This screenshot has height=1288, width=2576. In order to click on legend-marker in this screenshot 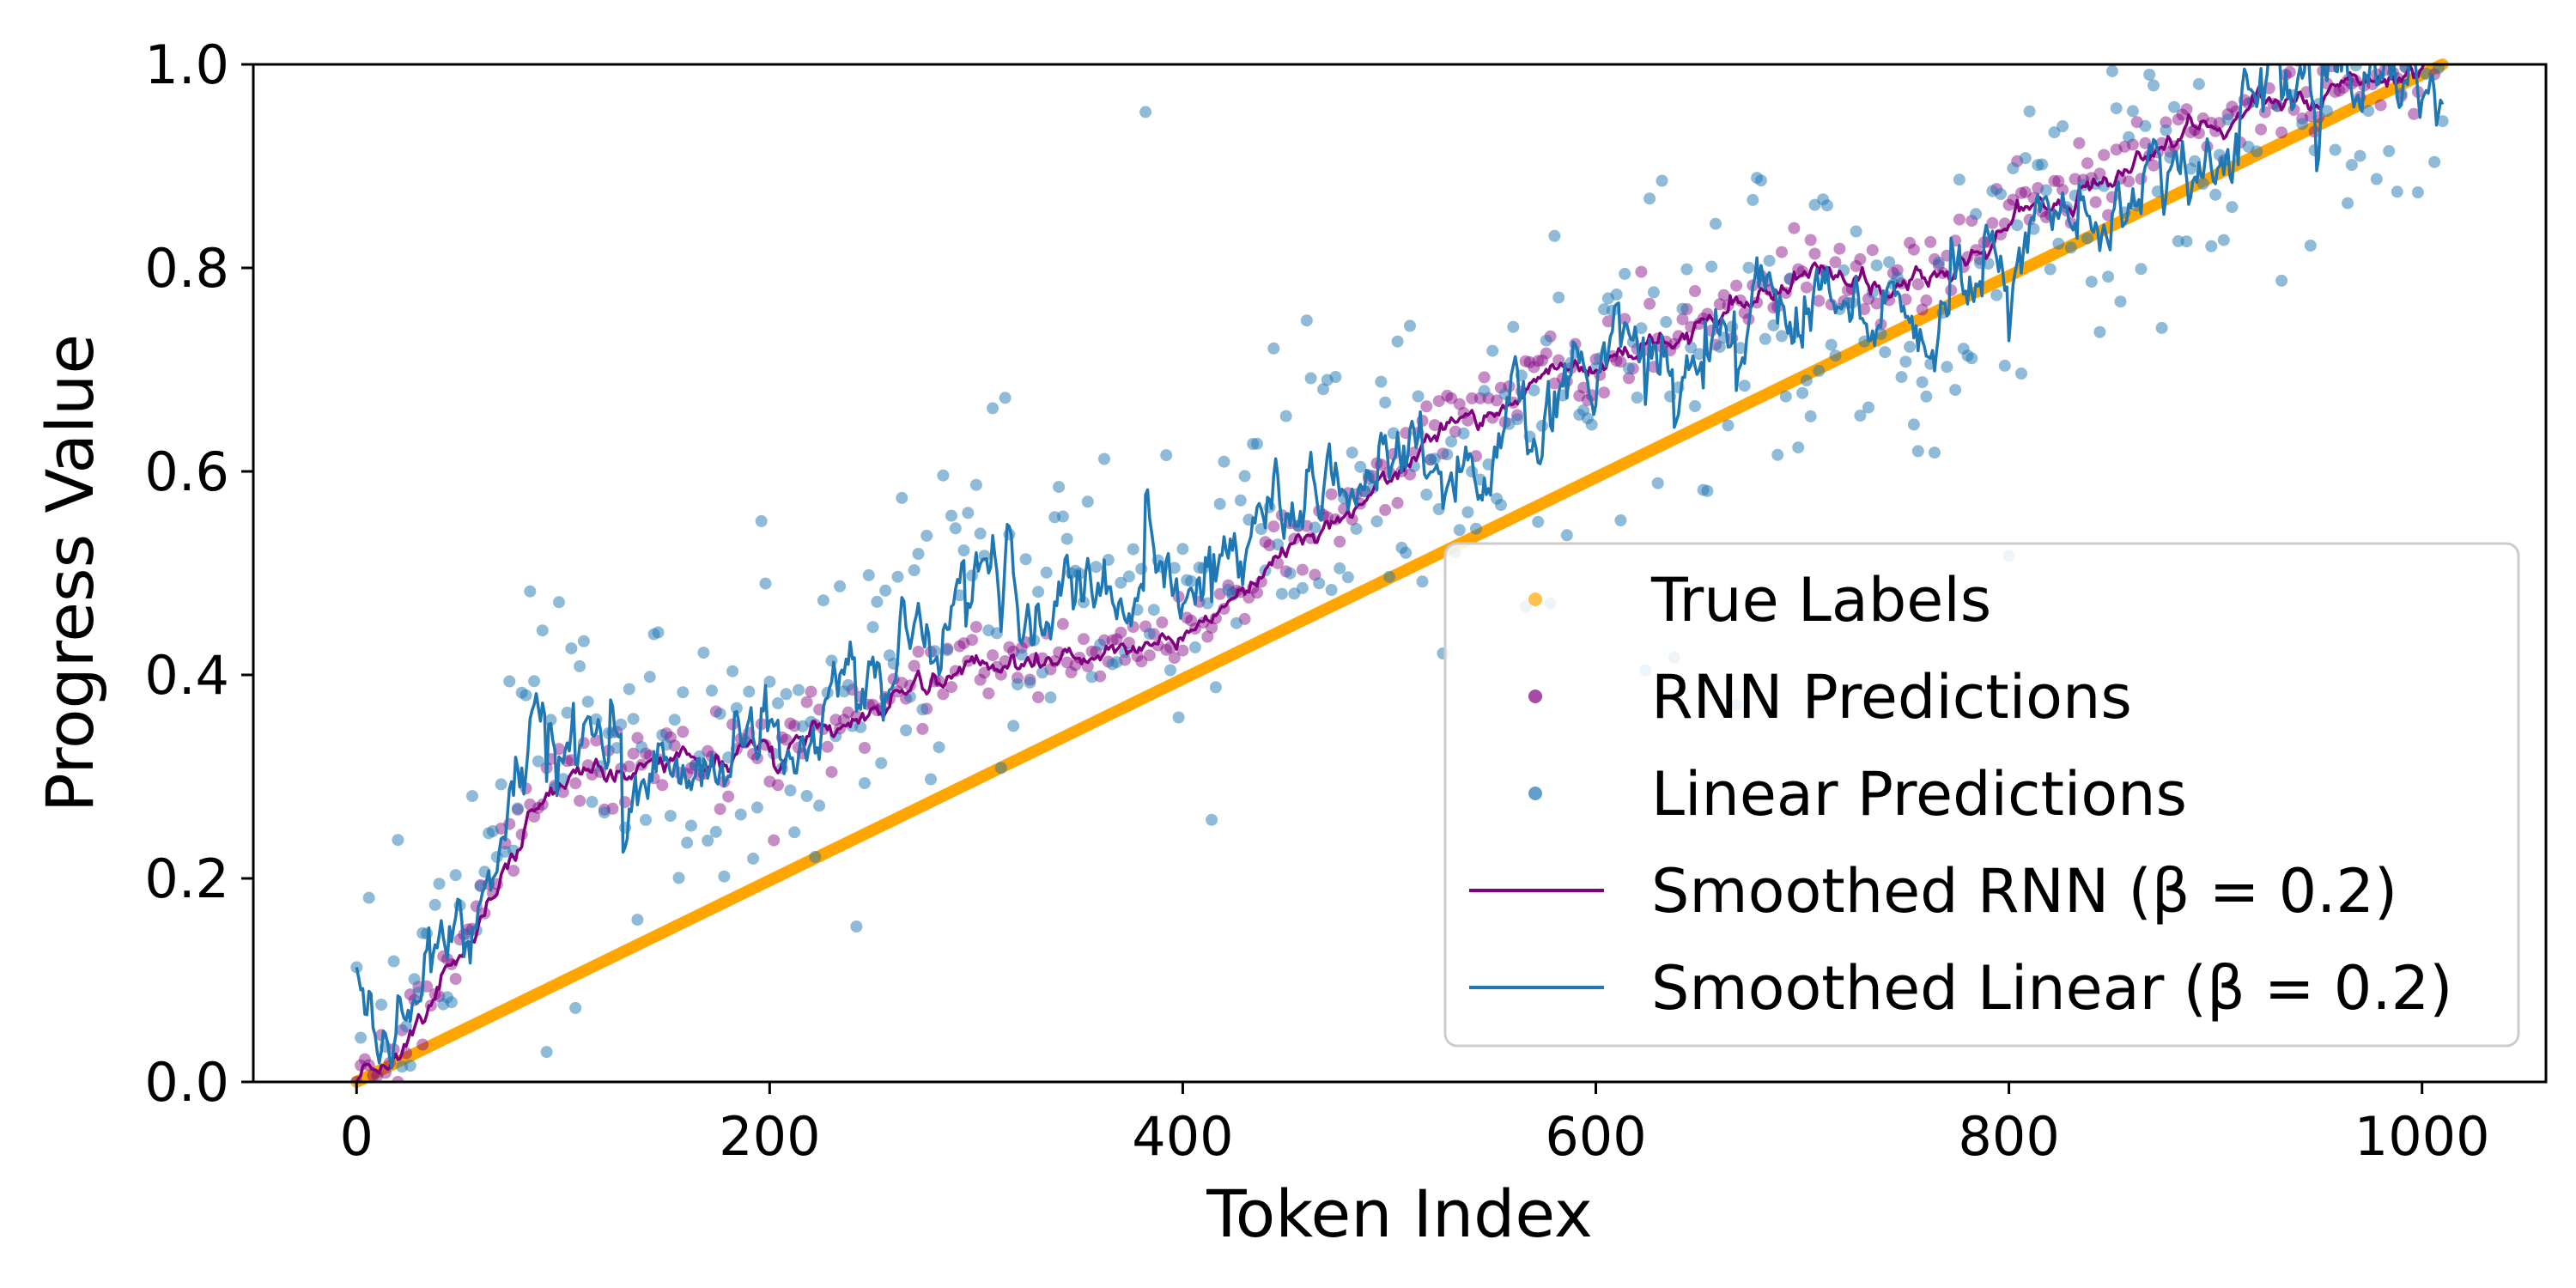, I will do `click(1535, 599)`.